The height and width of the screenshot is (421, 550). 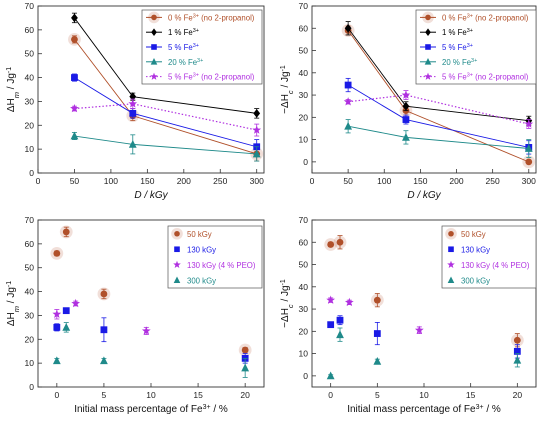 I want to click on legend-label: 300 kGy, so click(x=475, y=280).